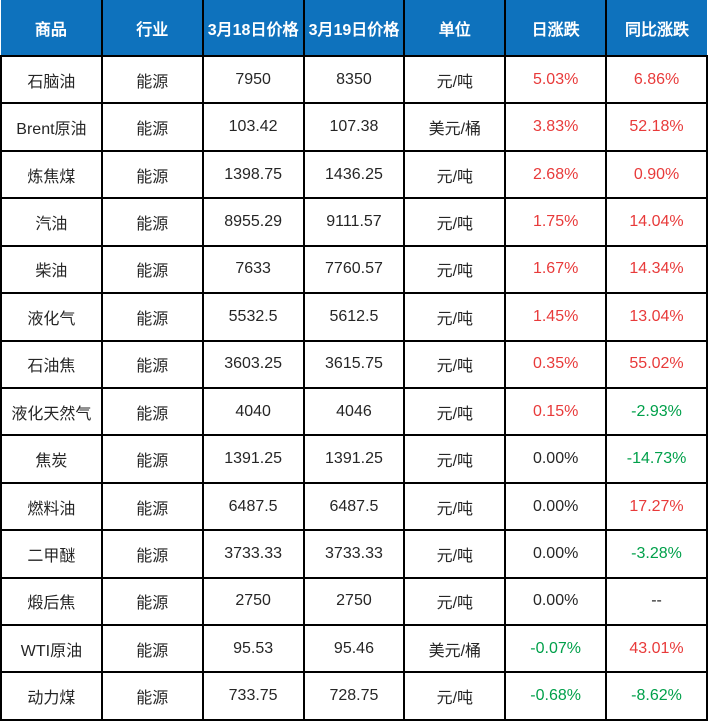 The width and height of the screenshot is (708, 721). What do you see at coordinates (253, 696) in the screenshot?
I see `price-mar18-cell: 733.75` at bounding box center [253, 696].